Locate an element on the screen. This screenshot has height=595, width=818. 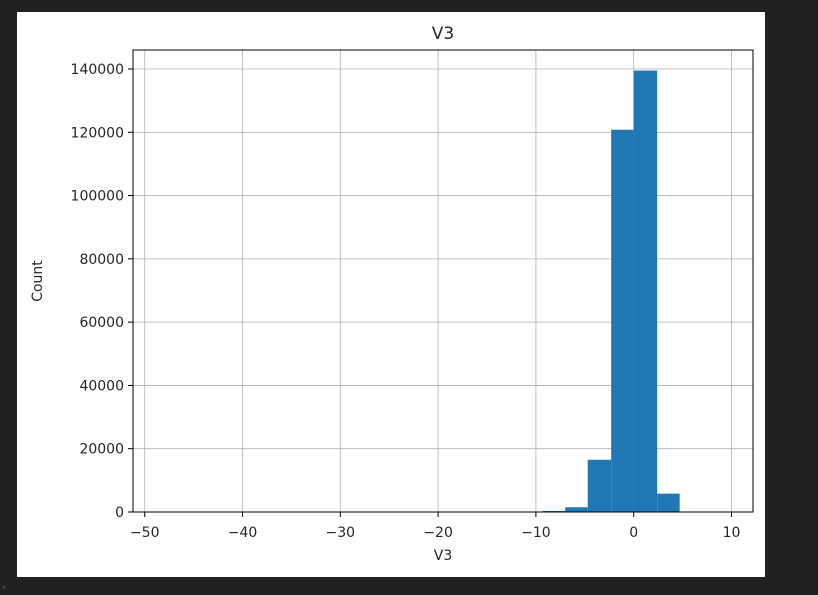
x-tick-label: −40 is located at coordinates (243, 533).